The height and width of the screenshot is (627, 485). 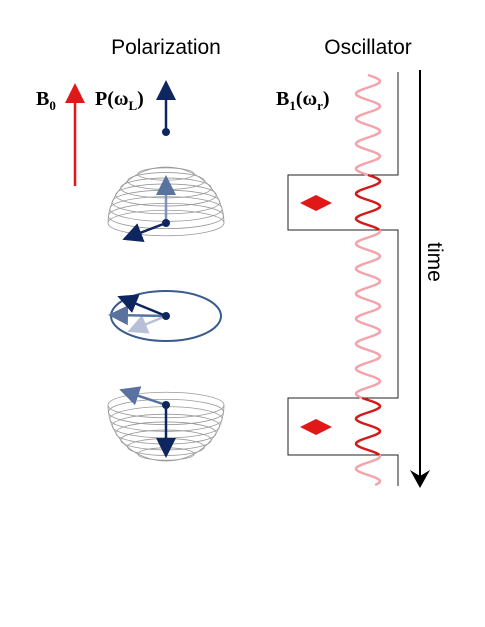 What do you see at coordinates (368, 47) in the screenshot?
I see `header: Oscillator` at bounding box center [368, 47].